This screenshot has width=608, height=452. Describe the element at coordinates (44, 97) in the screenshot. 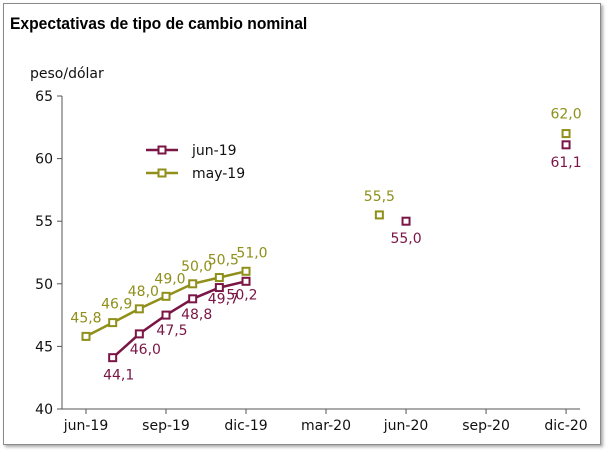

I see `y-tick-label: 65` at that location.